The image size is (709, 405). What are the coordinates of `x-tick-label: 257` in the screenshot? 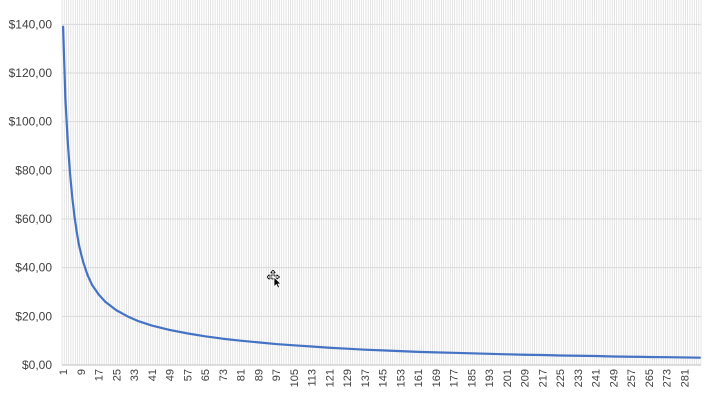 It's located at (632, 378).